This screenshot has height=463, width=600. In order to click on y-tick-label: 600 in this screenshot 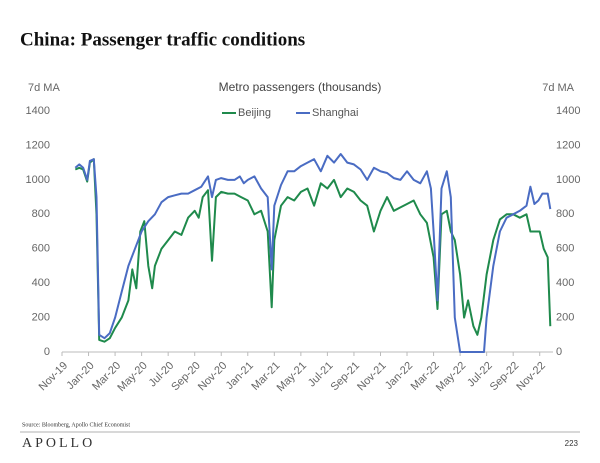, I will do `click(41, 249)`.